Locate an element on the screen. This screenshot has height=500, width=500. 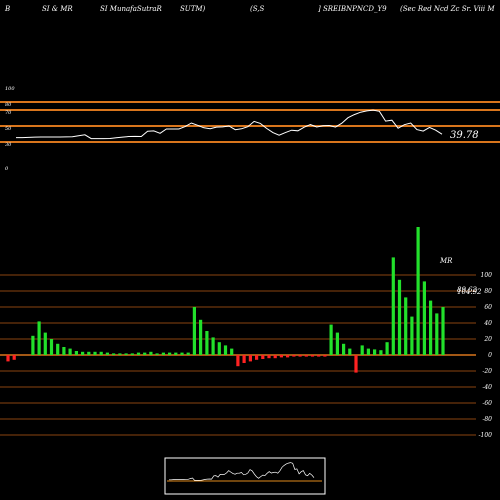
rsi-last-value: 39.78 is located at coordinates (464, 135).